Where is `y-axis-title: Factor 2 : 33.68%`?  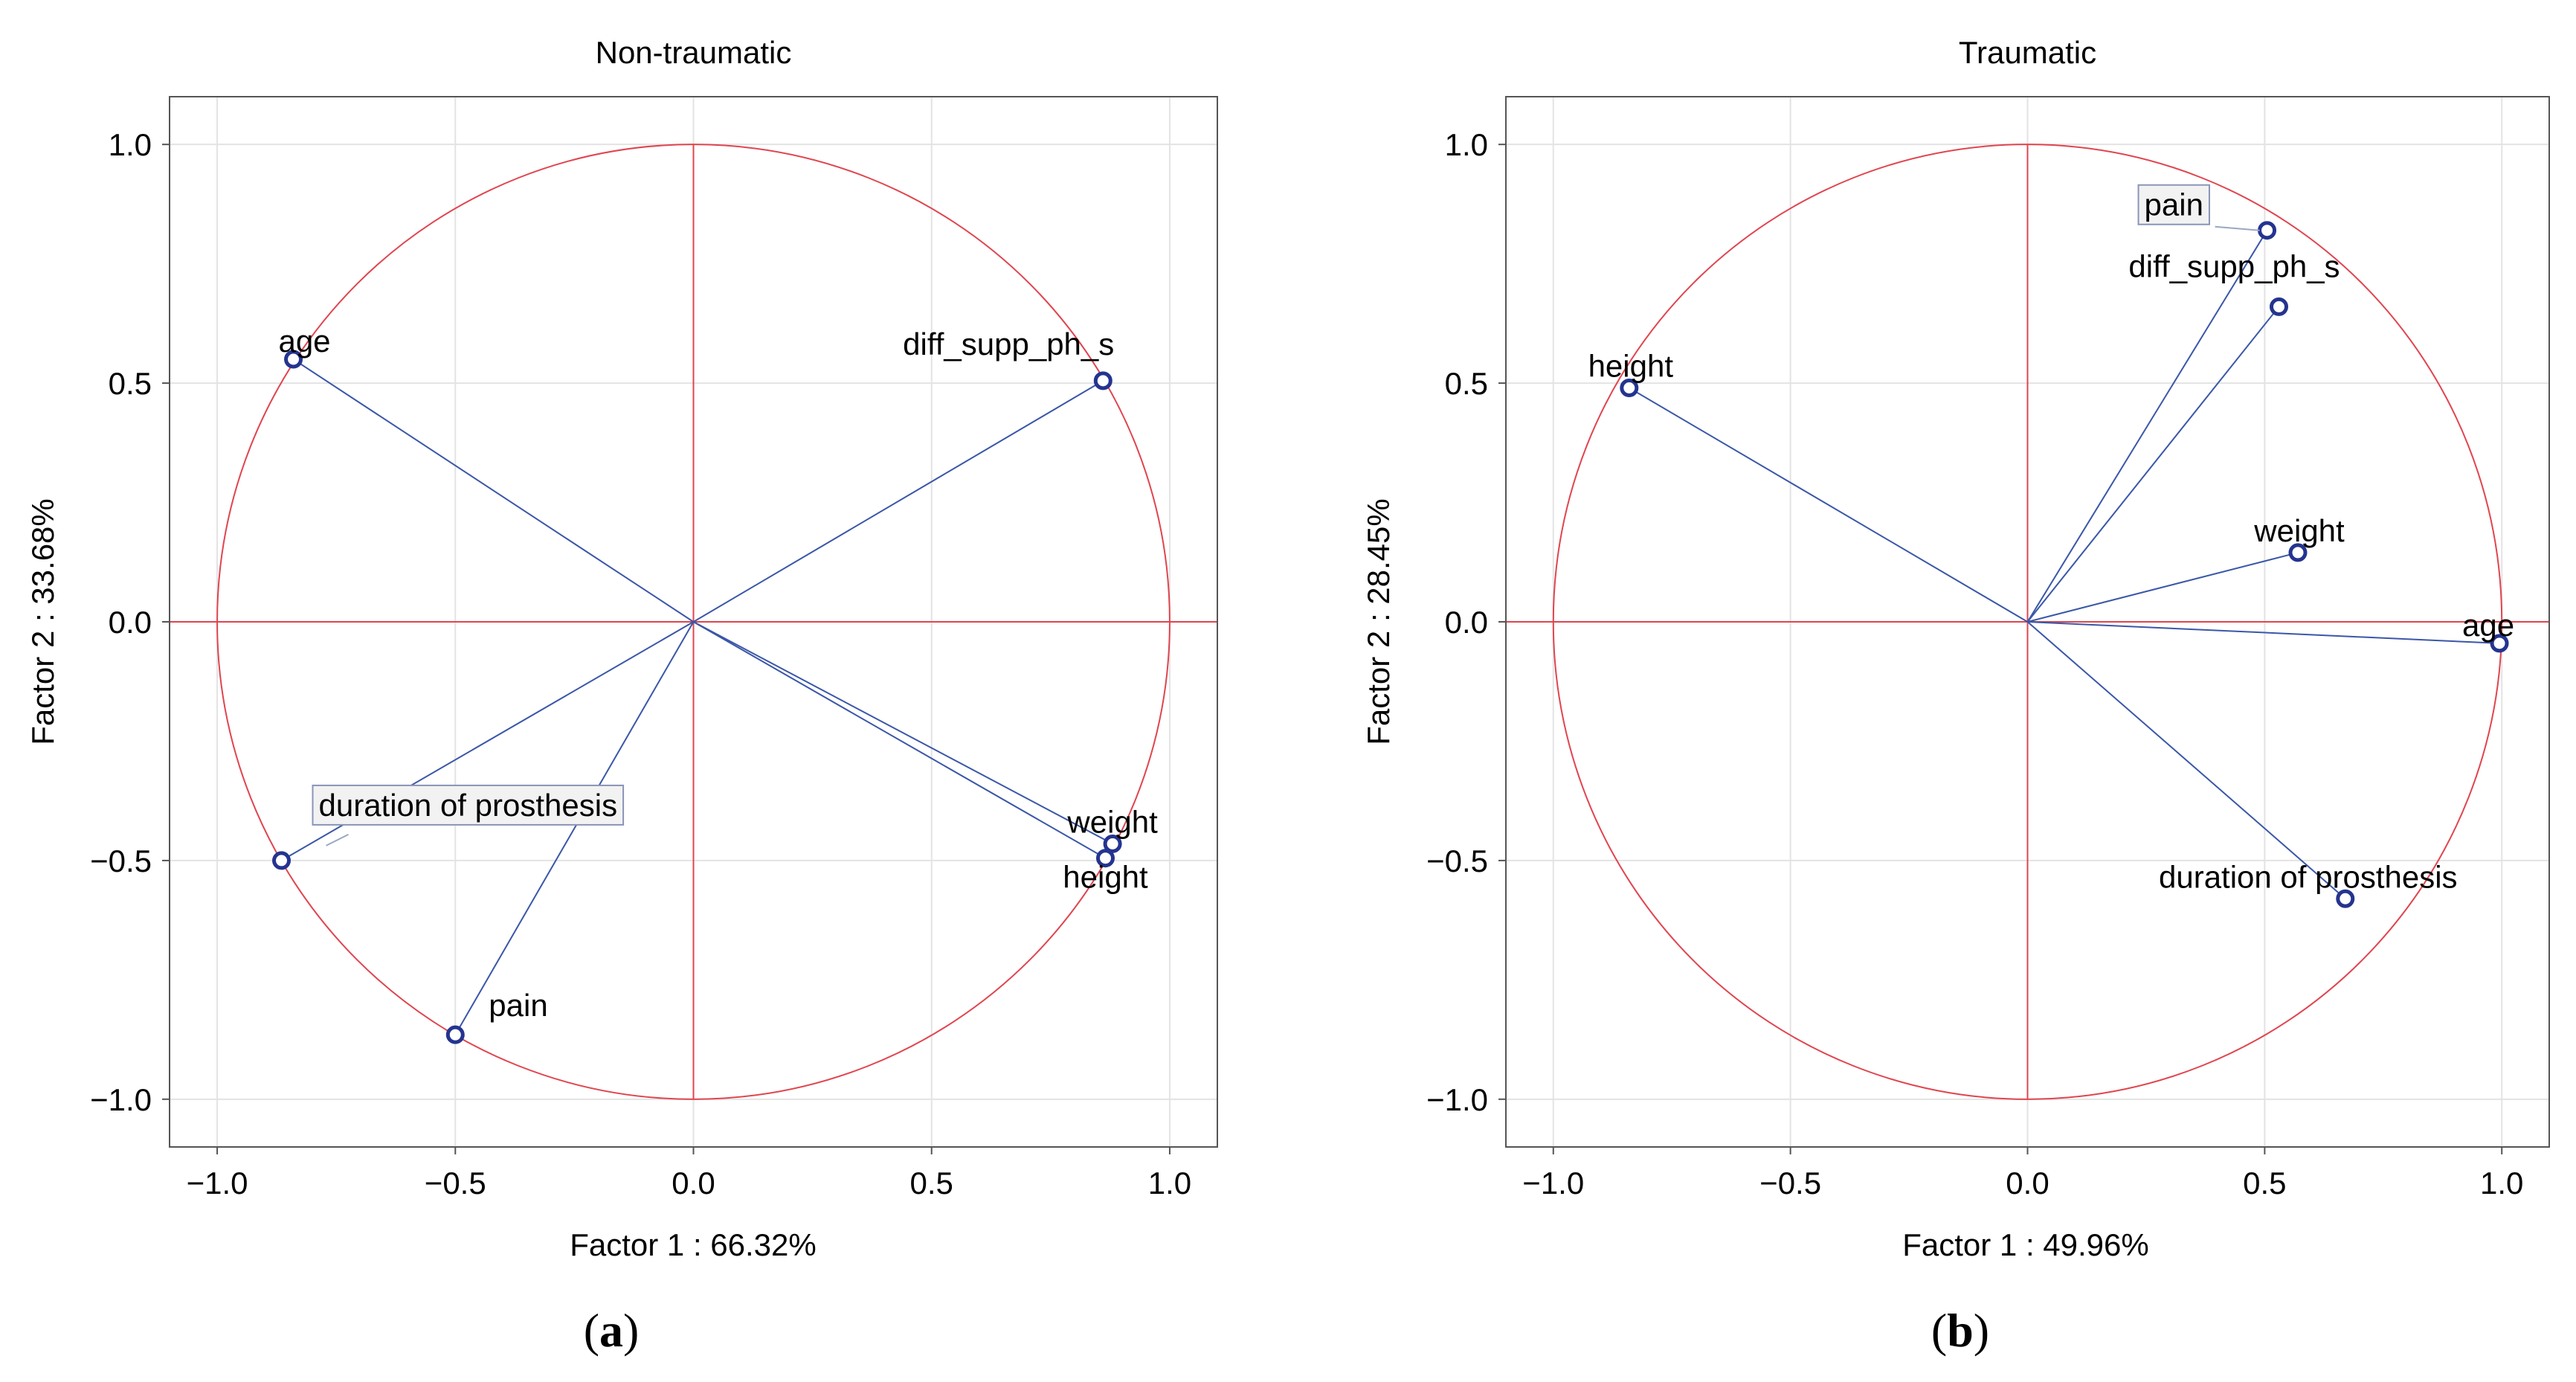
y-axis-title: Factor 2 : 33.68% is located at coordinates (42, 621).